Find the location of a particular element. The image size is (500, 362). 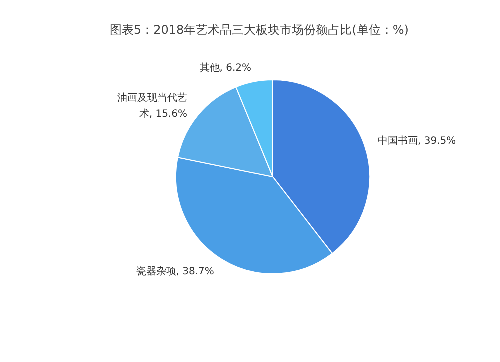

chart-title: 图表5：2018年艺术品三大板块市场份额占比(单位：%) is located at coordinates (259, 30).